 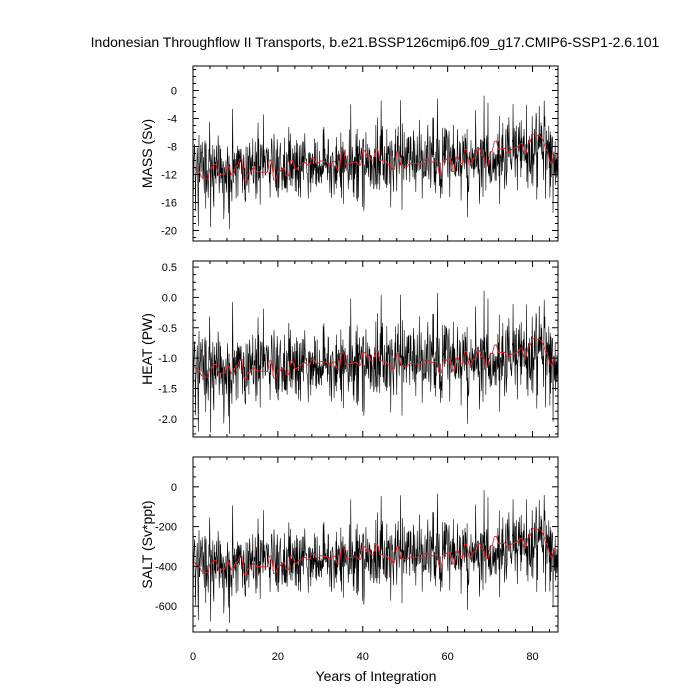 I want to click on y-tick-label: 0.0, so click(x=169, y=298).